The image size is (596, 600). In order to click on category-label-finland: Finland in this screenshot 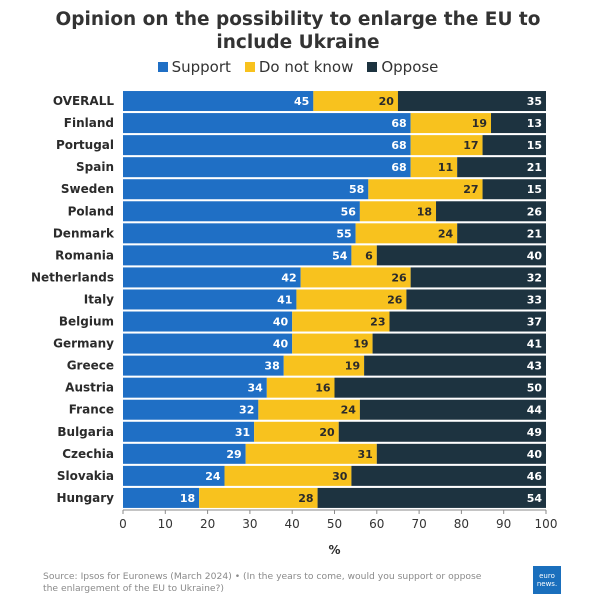, I will do `click(89, 123)`.